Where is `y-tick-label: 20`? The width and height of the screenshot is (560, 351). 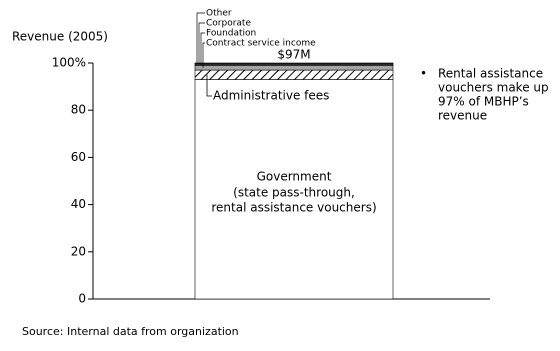
y-tick-label: 20 is located at coordinates (78, 251).